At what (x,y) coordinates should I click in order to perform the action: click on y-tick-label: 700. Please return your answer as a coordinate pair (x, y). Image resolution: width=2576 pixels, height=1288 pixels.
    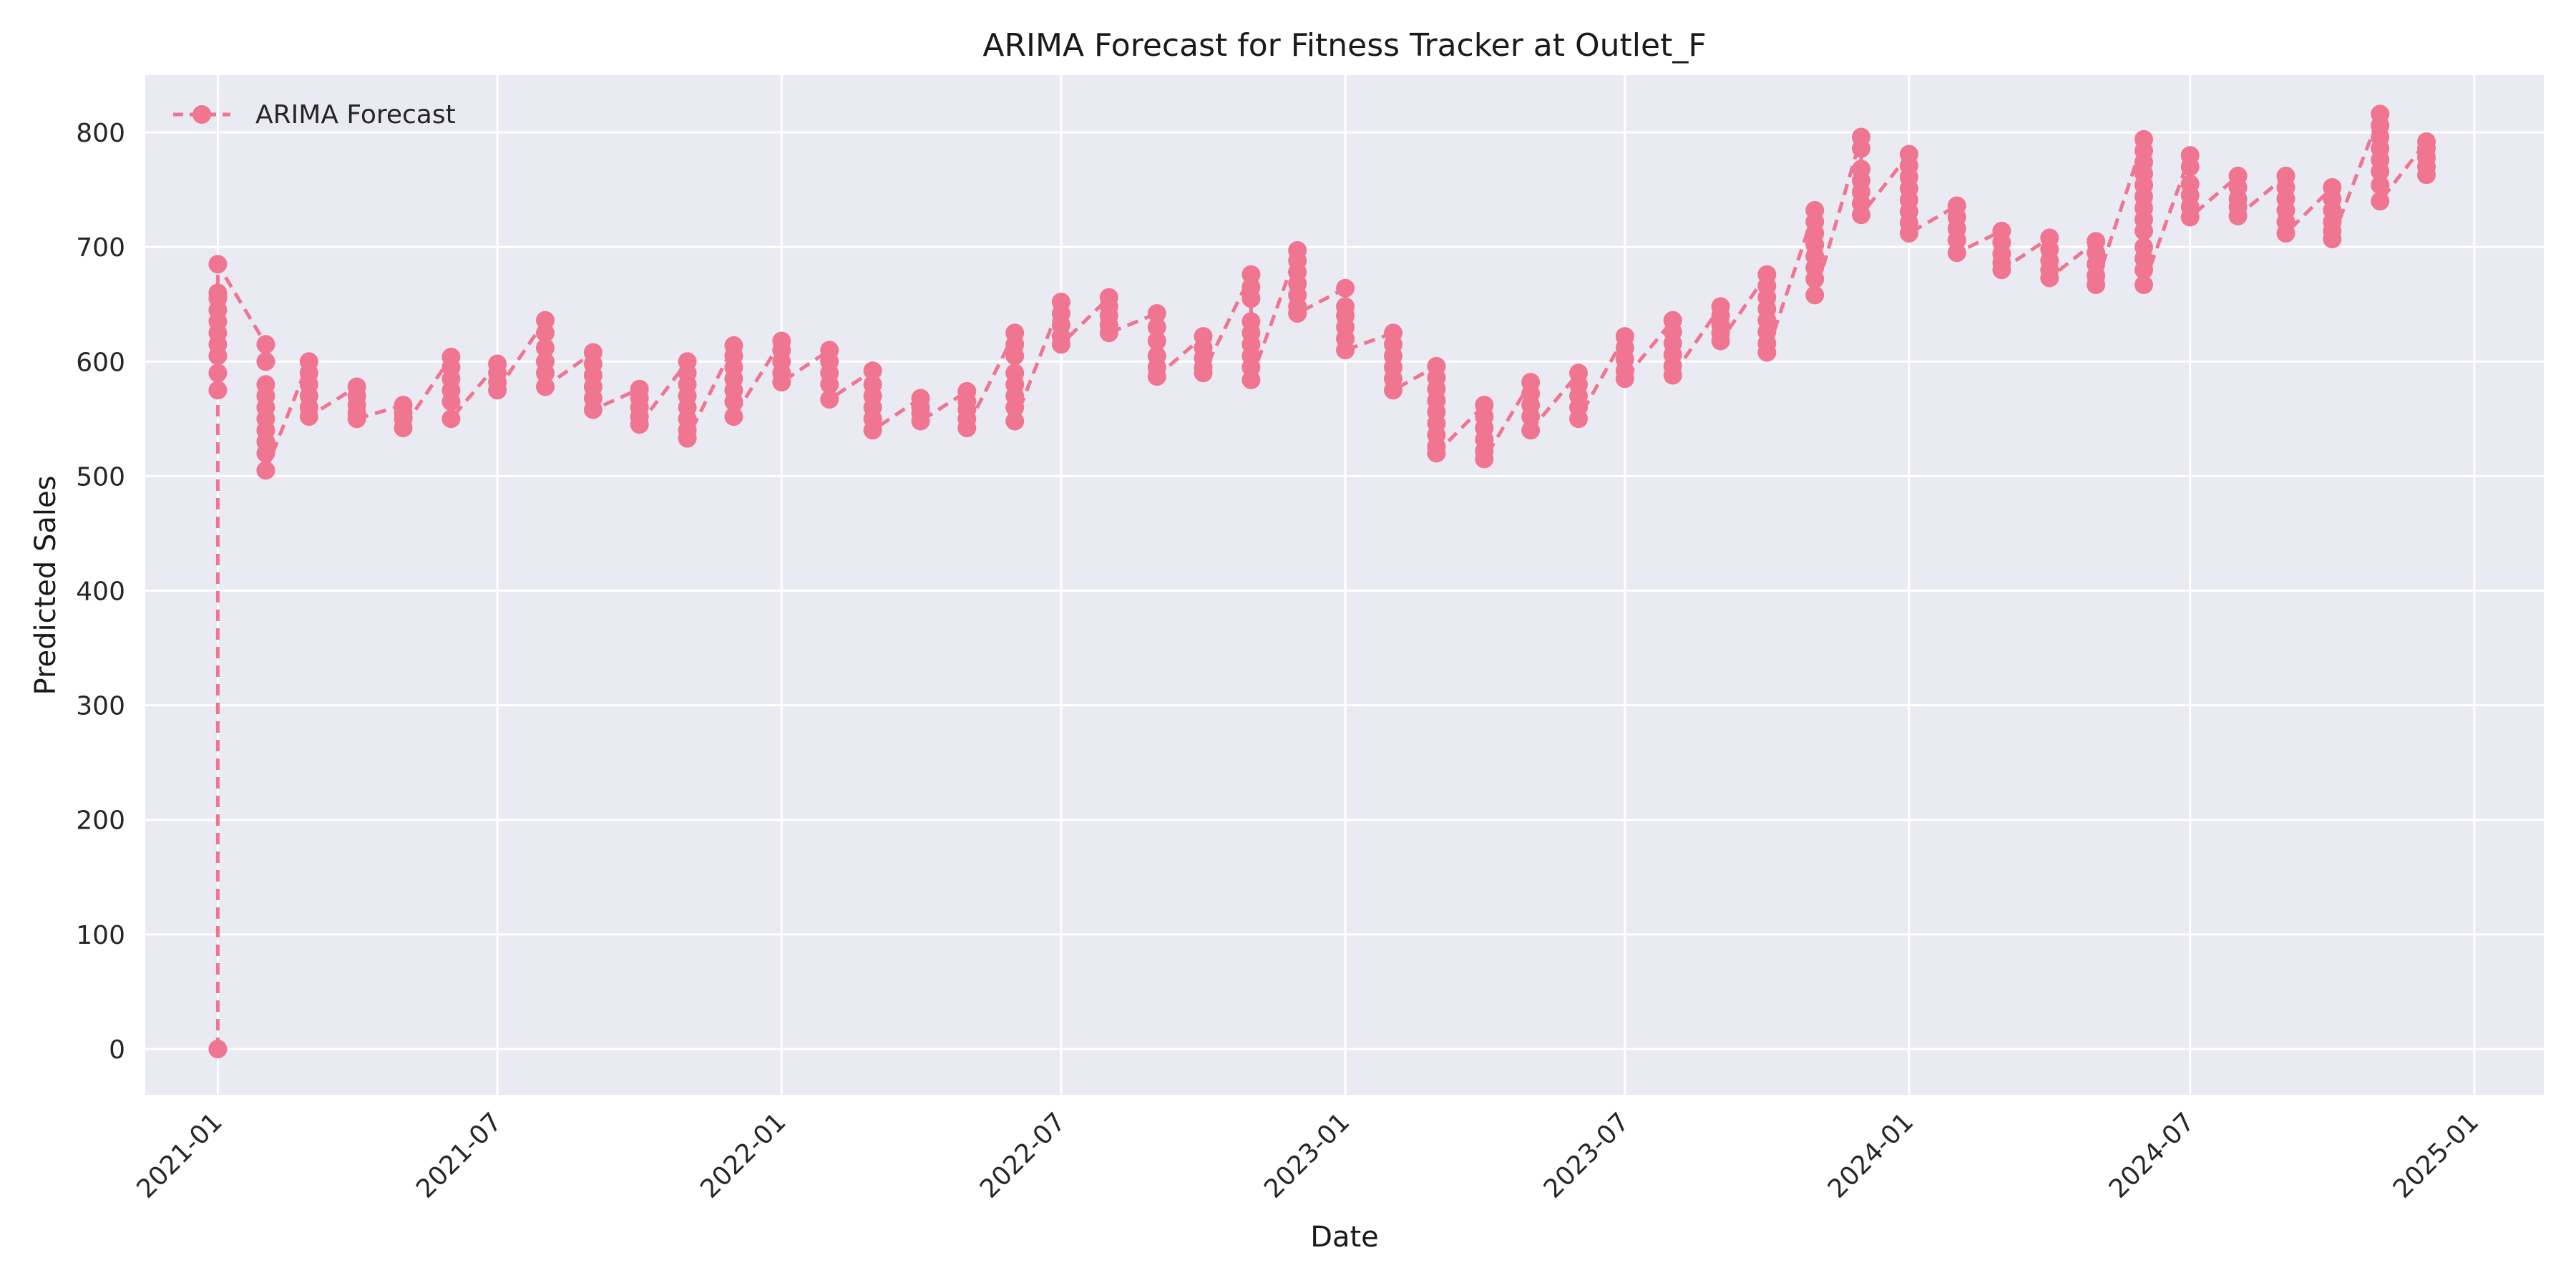
    Looking at the image, I should click on (100, 248).